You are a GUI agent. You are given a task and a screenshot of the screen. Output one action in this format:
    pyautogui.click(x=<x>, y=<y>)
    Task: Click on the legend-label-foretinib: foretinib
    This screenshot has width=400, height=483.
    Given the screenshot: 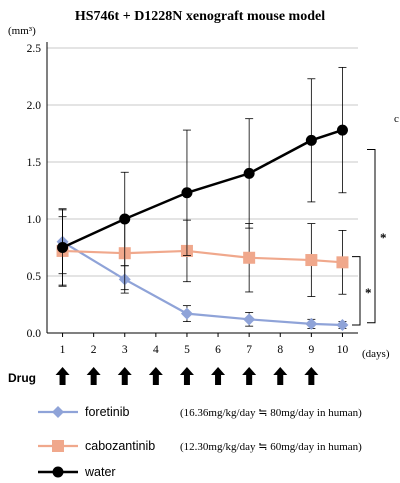 What is the action you would take?
    pyautogui.click(x=107, y=412)
    